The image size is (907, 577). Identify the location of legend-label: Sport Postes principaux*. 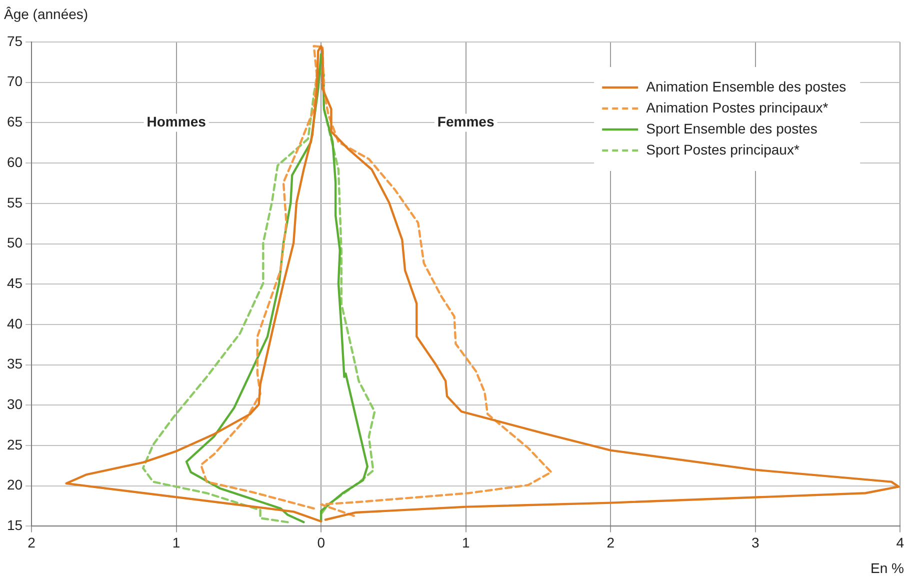
(723, 149).